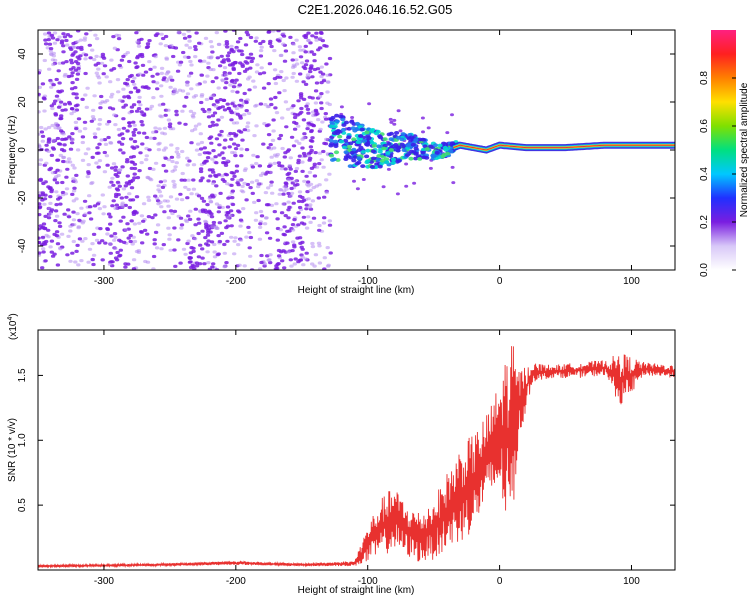 The height and width of the screenshot is (605, 750). Describe the element at coordinates (368, 281) in the screenshot. I see `spectrogram-x-tick-label: -100` at that location.